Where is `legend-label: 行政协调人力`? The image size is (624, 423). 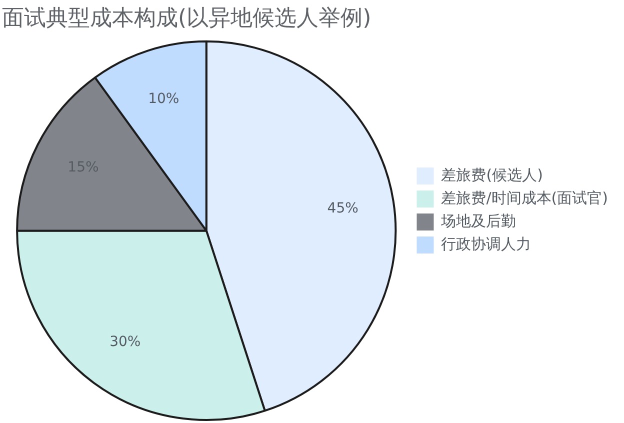
legend-label: 行政协调人力 is located at coordinates (486, 243).